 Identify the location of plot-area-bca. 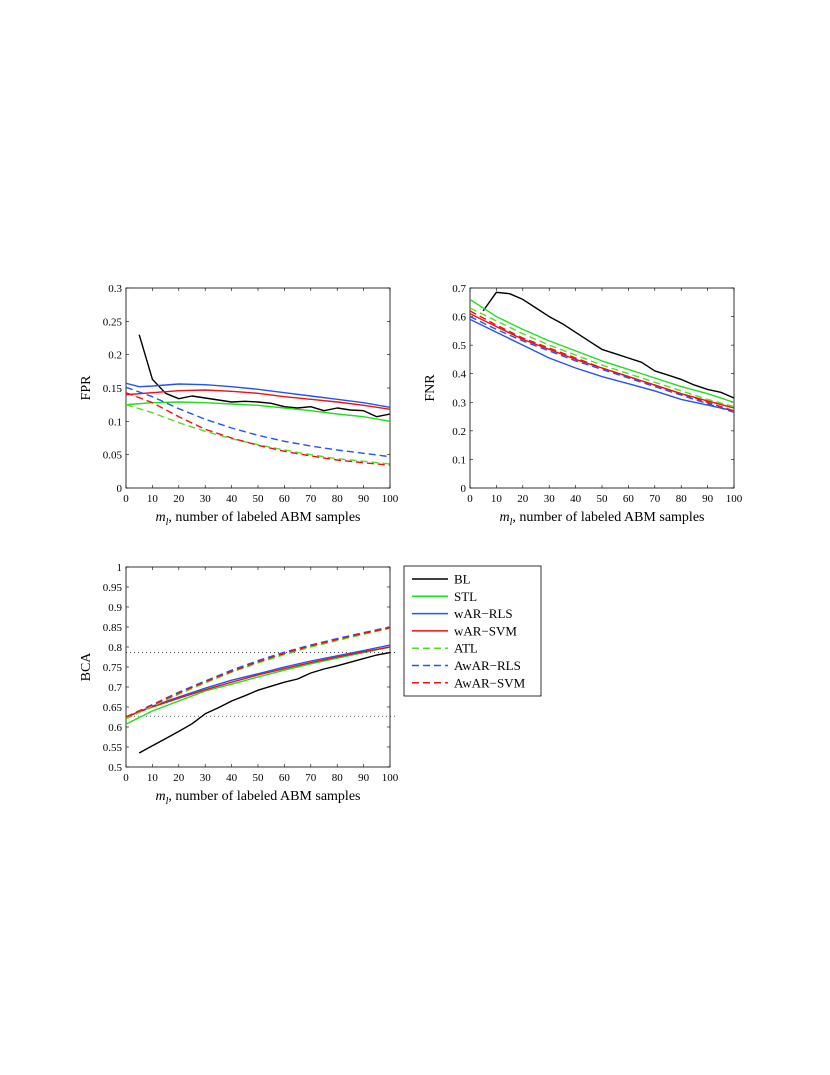
(258, 667).